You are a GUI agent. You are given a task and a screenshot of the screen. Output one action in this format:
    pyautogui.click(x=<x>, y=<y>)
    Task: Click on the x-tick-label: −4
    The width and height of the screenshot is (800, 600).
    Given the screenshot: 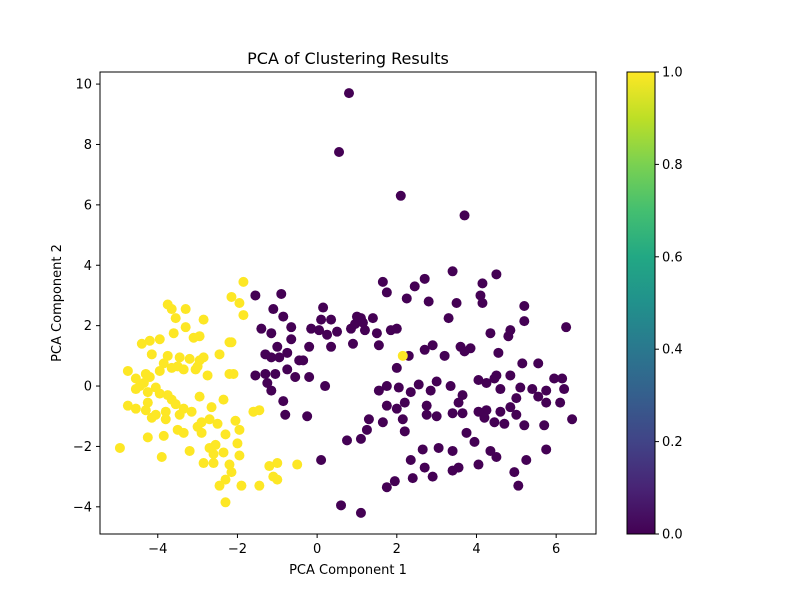 What is the action you would take?
    pyautogui.click(x=157, y=549)
    